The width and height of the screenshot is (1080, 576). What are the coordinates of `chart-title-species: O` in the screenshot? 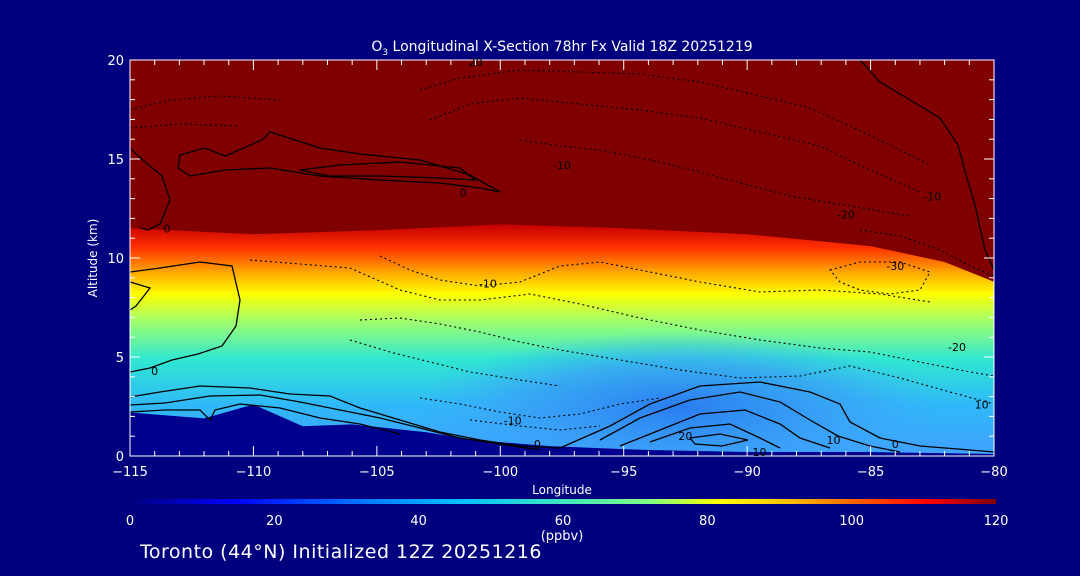 It's located at (376, 47).